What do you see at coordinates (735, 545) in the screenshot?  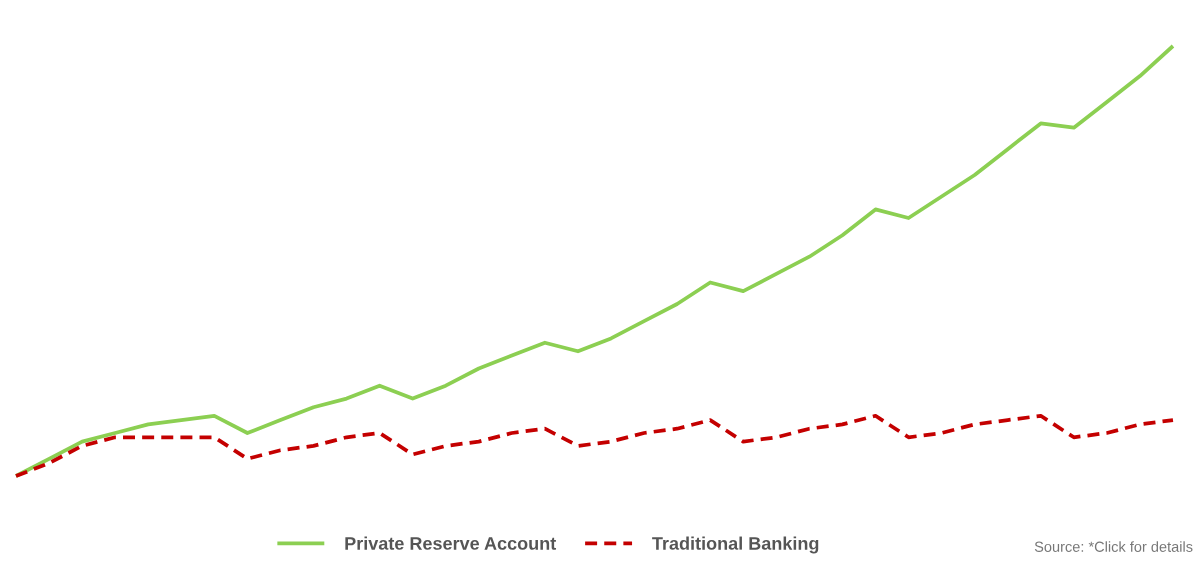 I see `legend-label: Traditional Banking` at bounding box center [735, 545].